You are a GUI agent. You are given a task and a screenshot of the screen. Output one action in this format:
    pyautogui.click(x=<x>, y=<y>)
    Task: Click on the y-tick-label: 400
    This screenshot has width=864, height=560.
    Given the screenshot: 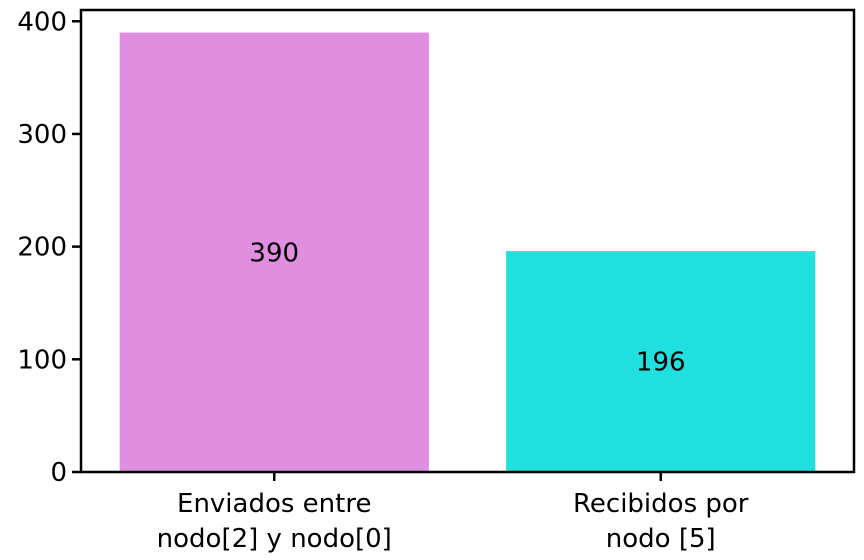 What is the action you would take?
    pyautogui.click(x=42, y=22)
    